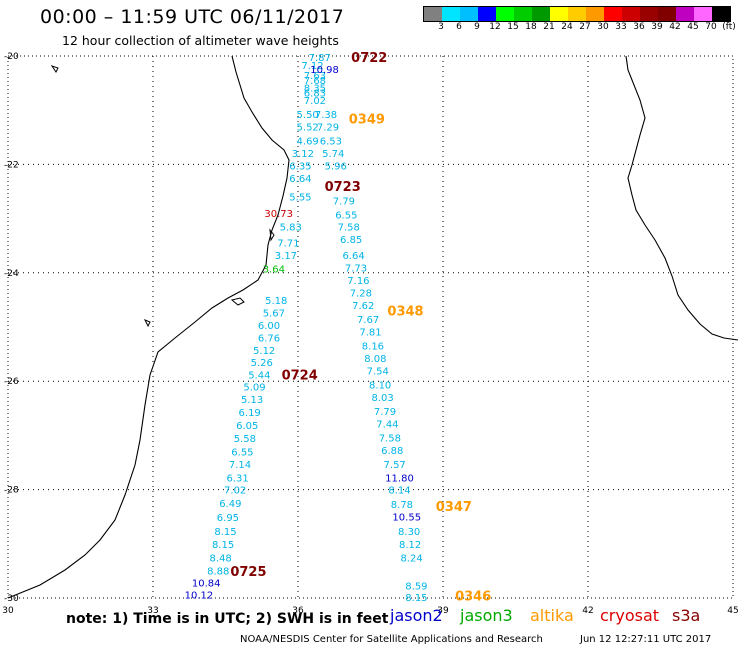 The width and height of the screenshot is (740, 650). Describe the element at coordinates (375, 359) in the screenshot. I see `wave-height-value: 8.08` at that location.